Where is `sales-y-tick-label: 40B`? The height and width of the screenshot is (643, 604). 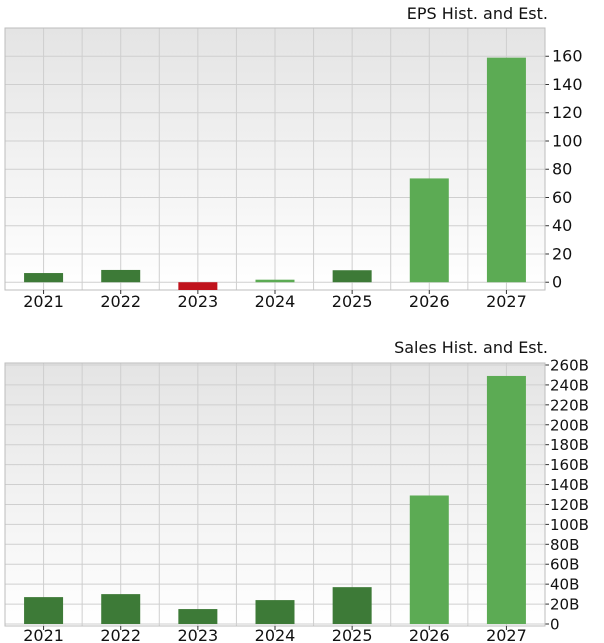
sales-y-tick-label: 40B is located at coordinates (564, 585).